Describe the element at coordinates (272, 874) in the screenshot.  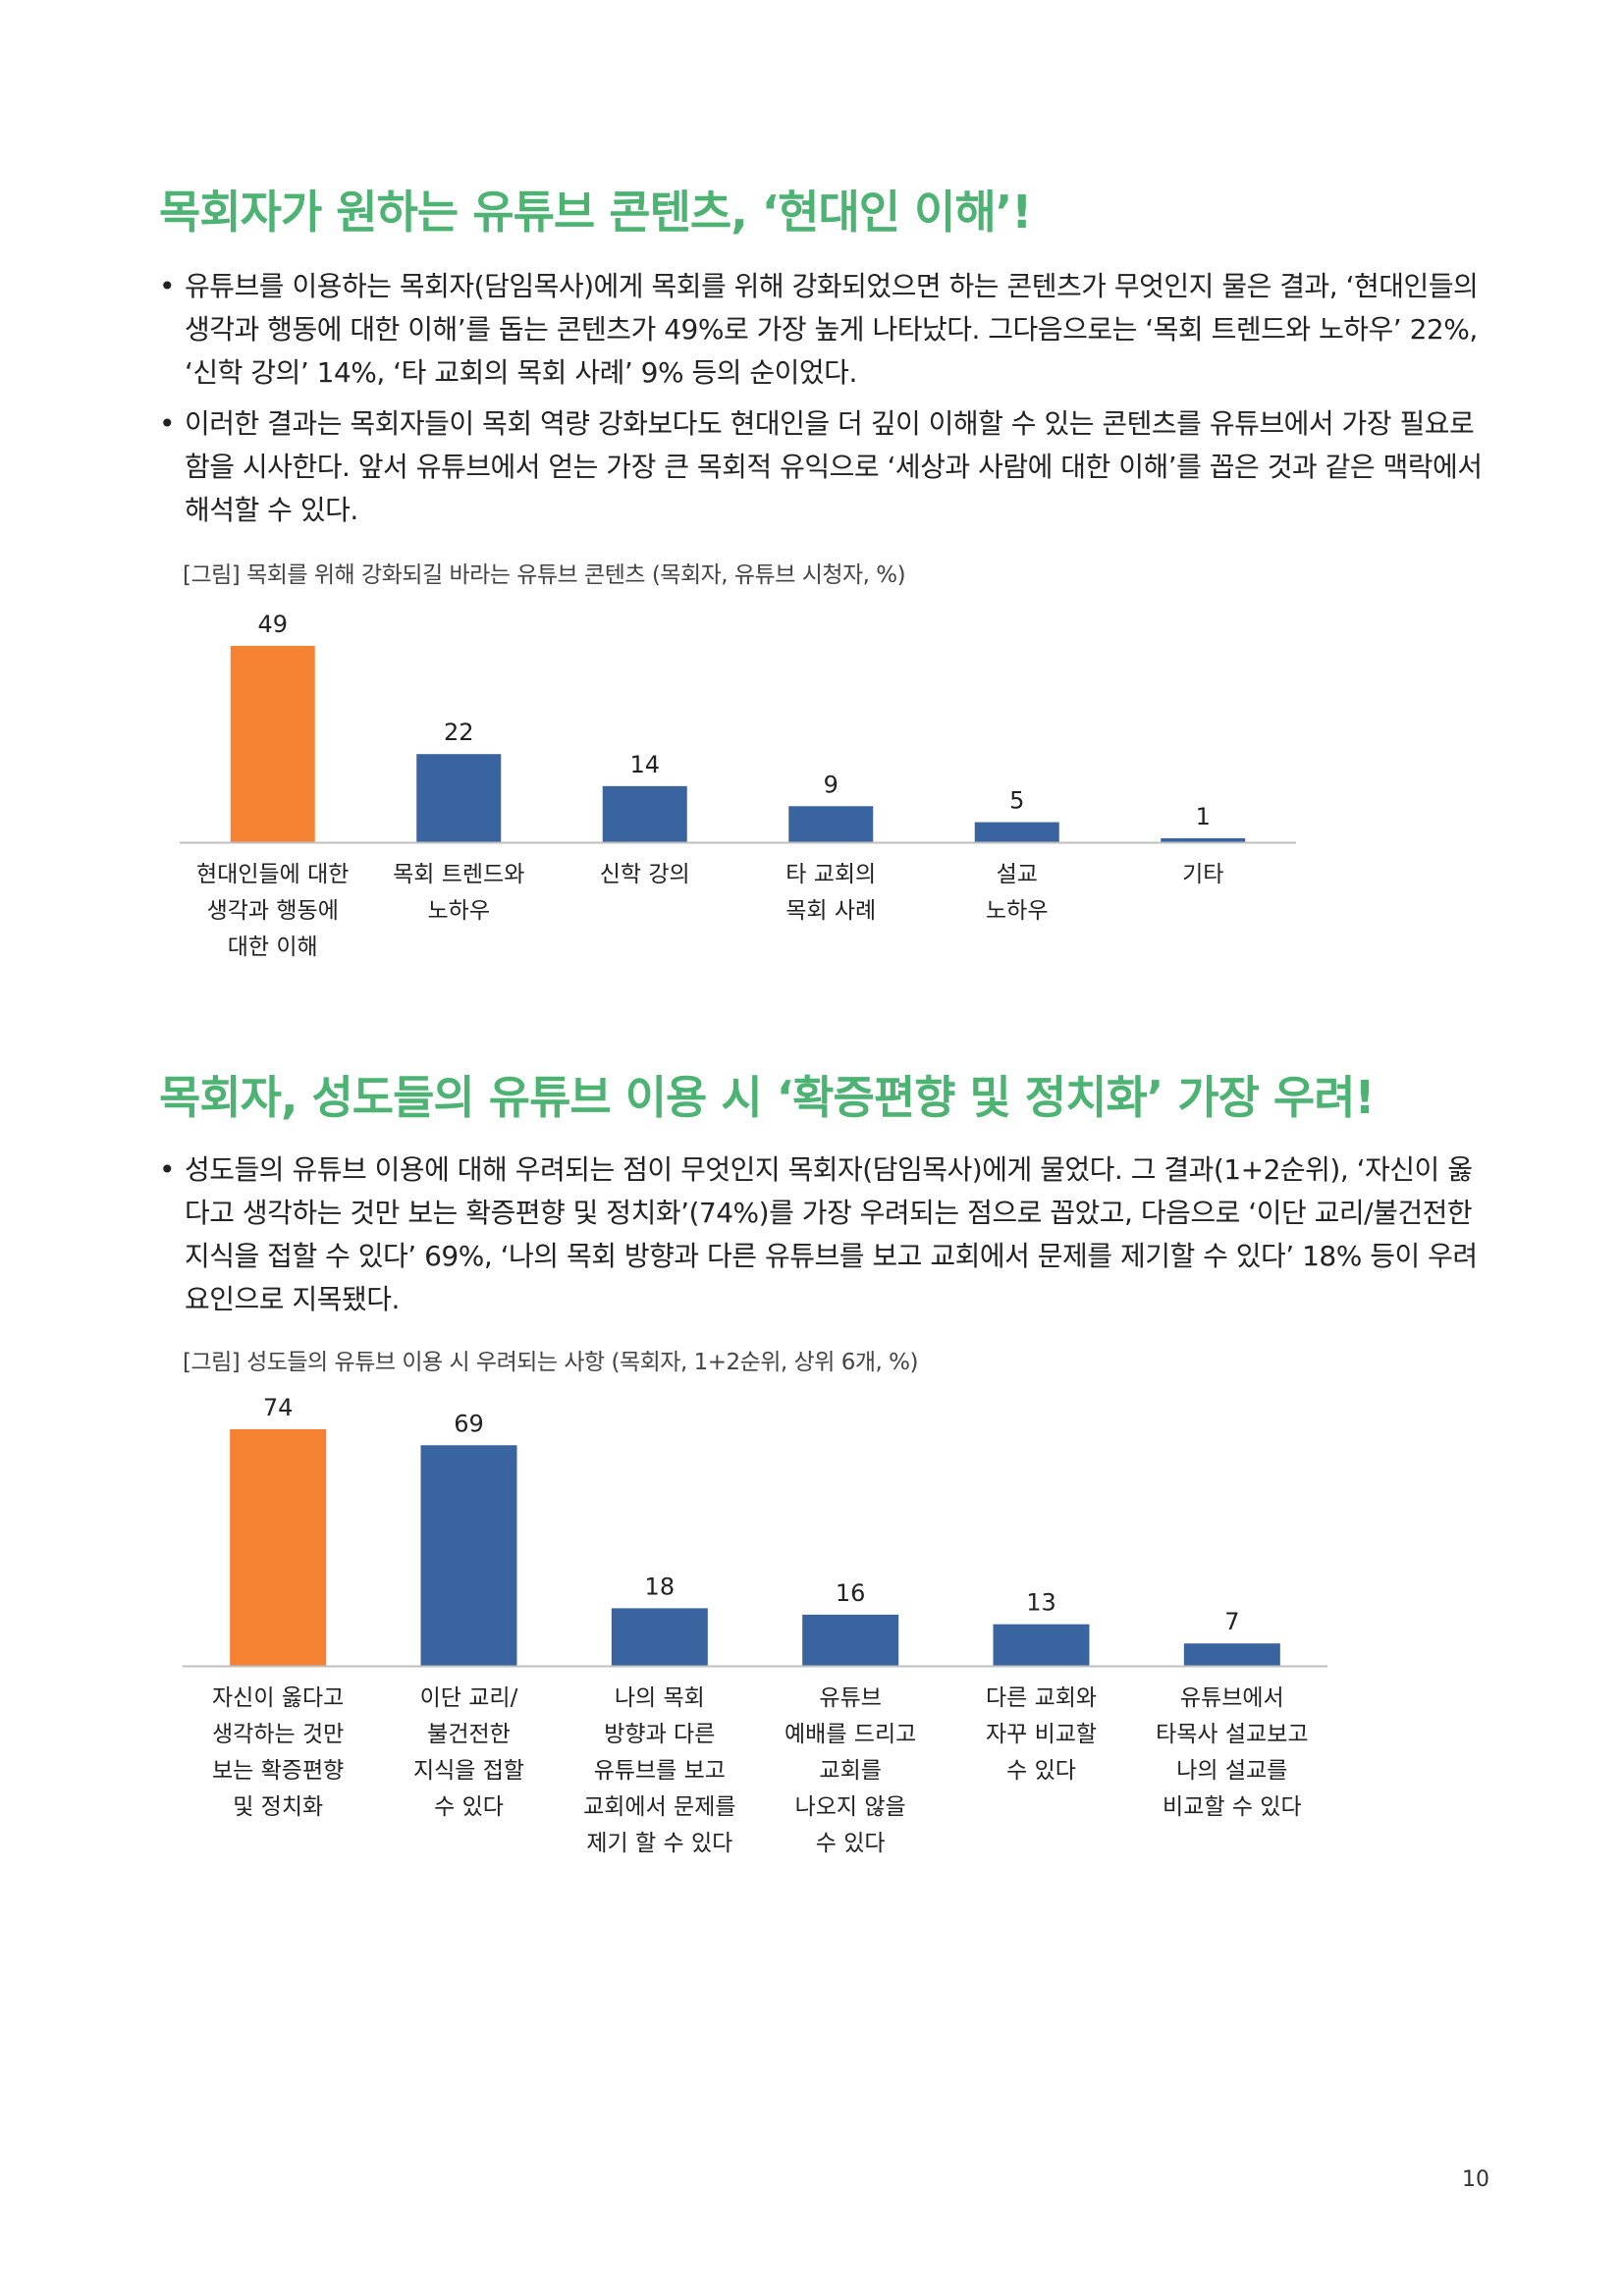
I see `category-label: 현대인들에 대한` at that location.